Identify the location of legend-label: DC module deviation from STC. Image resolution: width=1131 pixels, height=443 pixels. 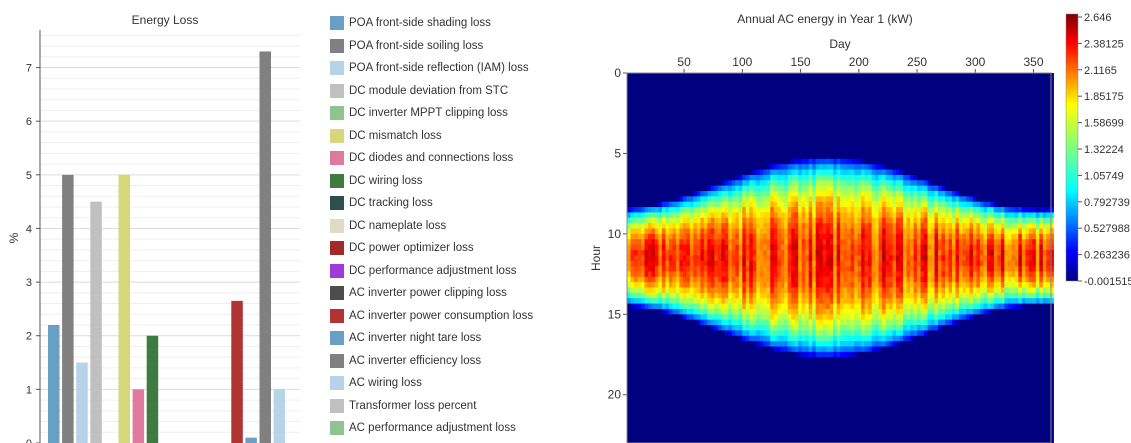
(429, 90).